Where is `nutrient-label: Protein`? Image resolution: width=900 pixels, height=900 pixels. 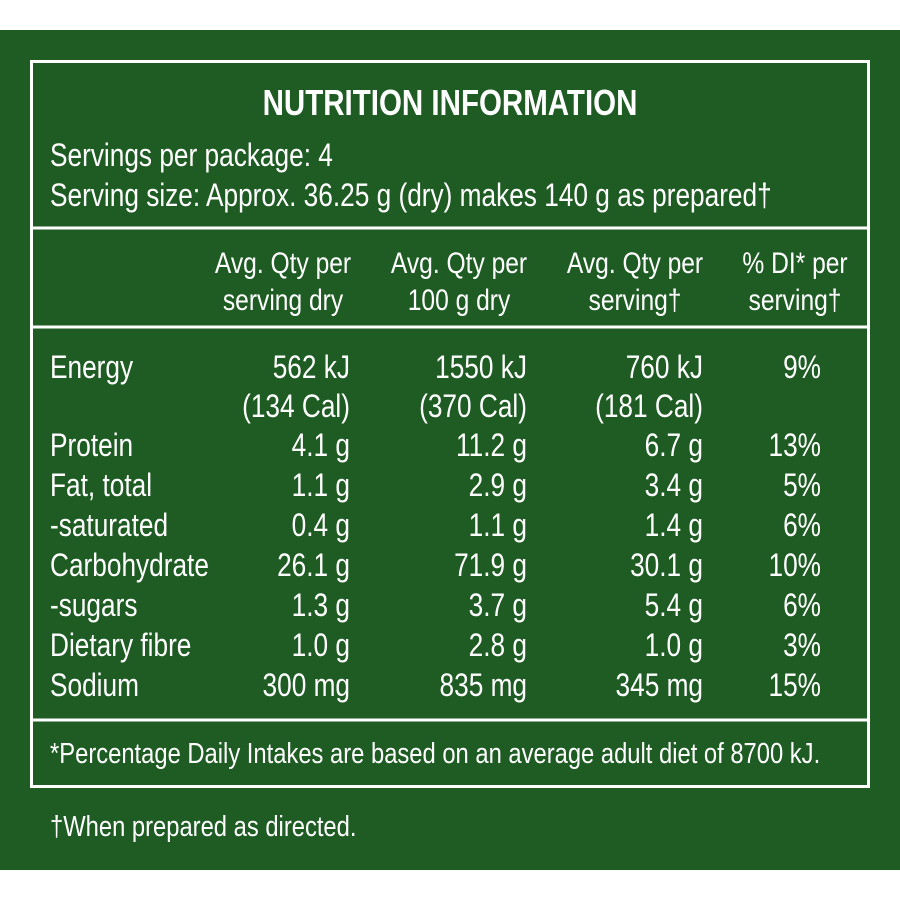
nutrient-label: Protein is located at coordinates (91, 446).